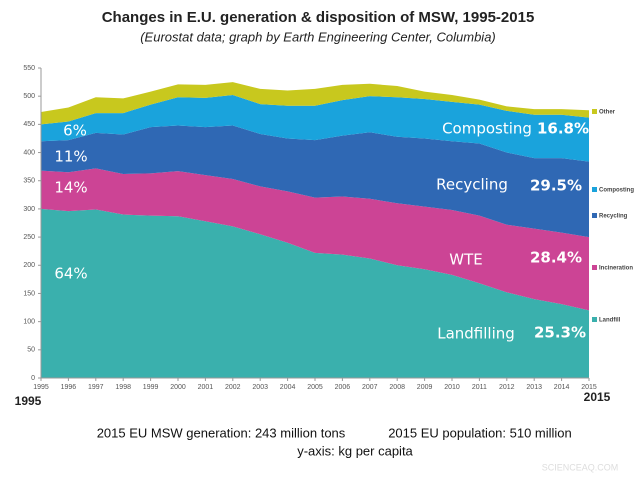 This screenshot has width=637, height=477. I want to click on axis-end-label: 1995, so click(28, 401).